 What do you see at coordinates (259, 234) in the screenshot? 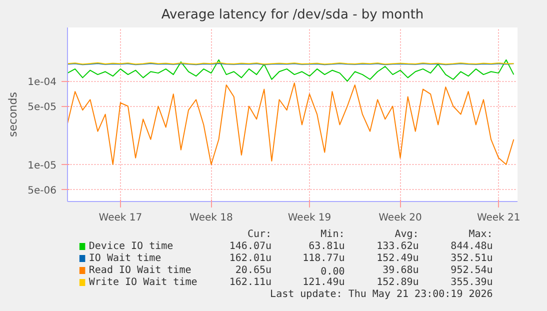
I see `text: Cur:` at bounding box center [259, 234].